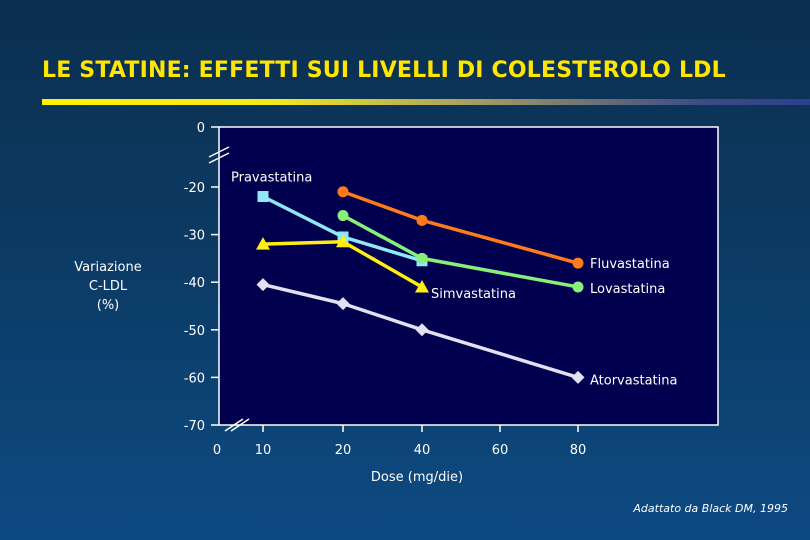 The image size is (810, 540). Describe the element at coordinates (194, 331) in the screenshot. I see `y-tick-label: -50` at that location.